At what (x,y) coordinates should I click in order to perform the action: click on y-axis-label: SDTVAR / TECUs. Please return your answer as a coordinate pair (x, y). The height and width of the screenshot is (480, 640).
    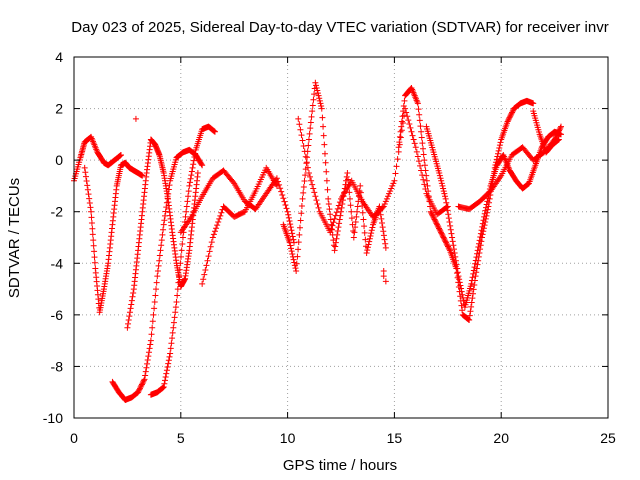
    Looking at the image, I should click on (14, 238).